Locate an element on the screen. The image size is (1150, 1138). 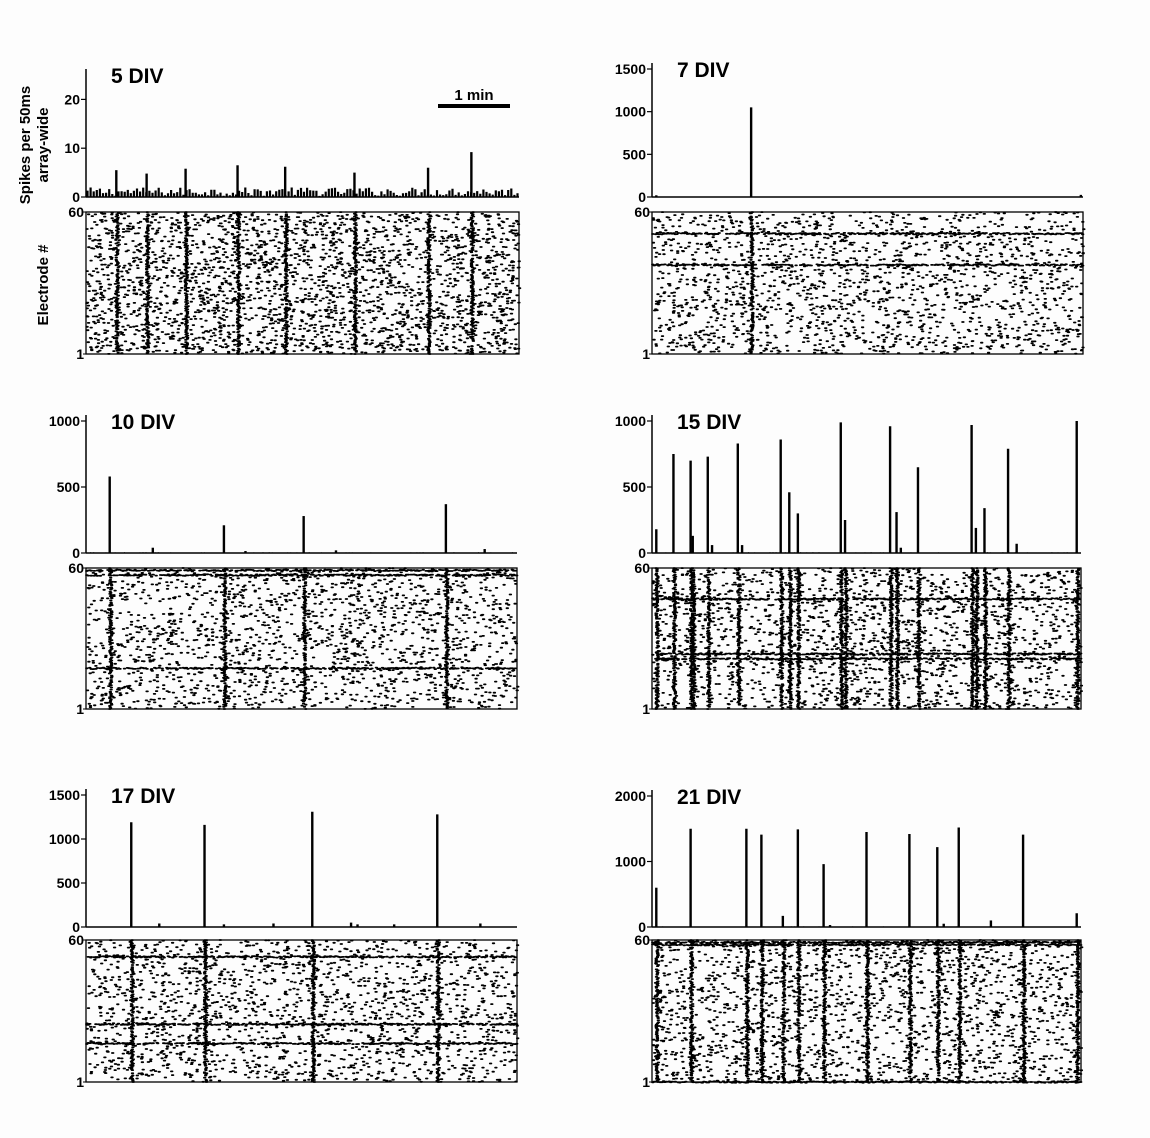
hist-y-tick-label: 10 is located at coordinates (72, 148).